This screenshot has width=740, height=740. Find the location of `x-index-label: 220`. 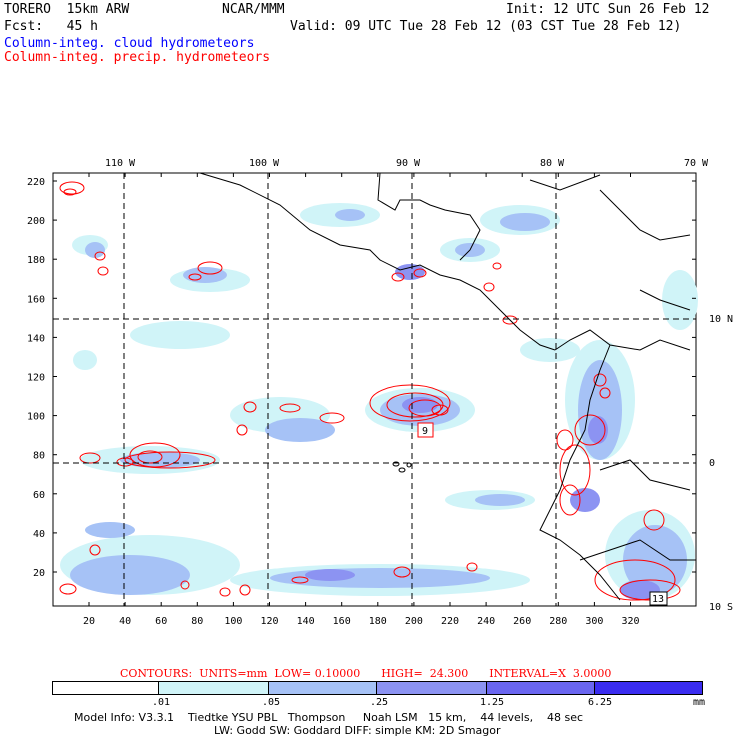

x-index-label: 220 is located at coordinates (450, 621).